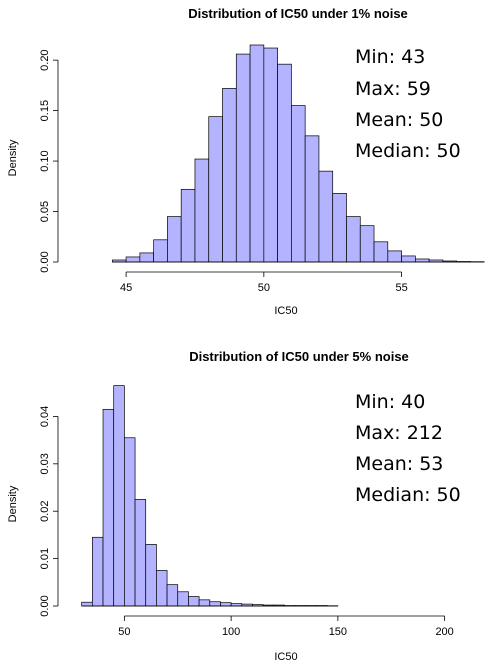 Image resolution: width=500 pixels, height=669 pixels. Describe the element at coordinates (401, 288) in the screenshot. I see `x-tick-label: 55` at that location.